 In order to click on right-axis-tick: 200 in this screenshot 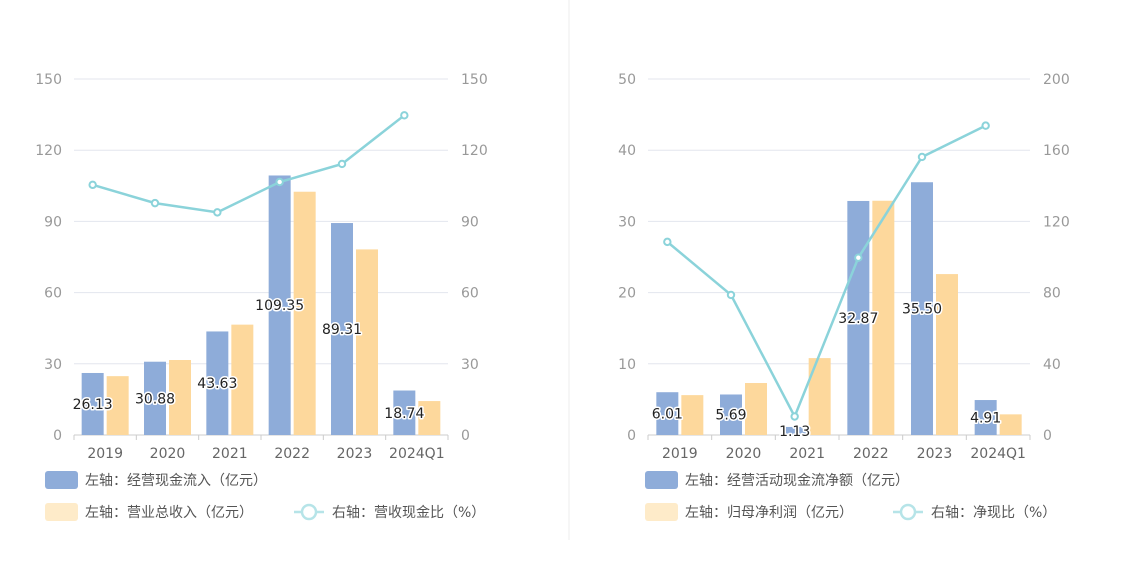, I will do `click(1056, 80)`.